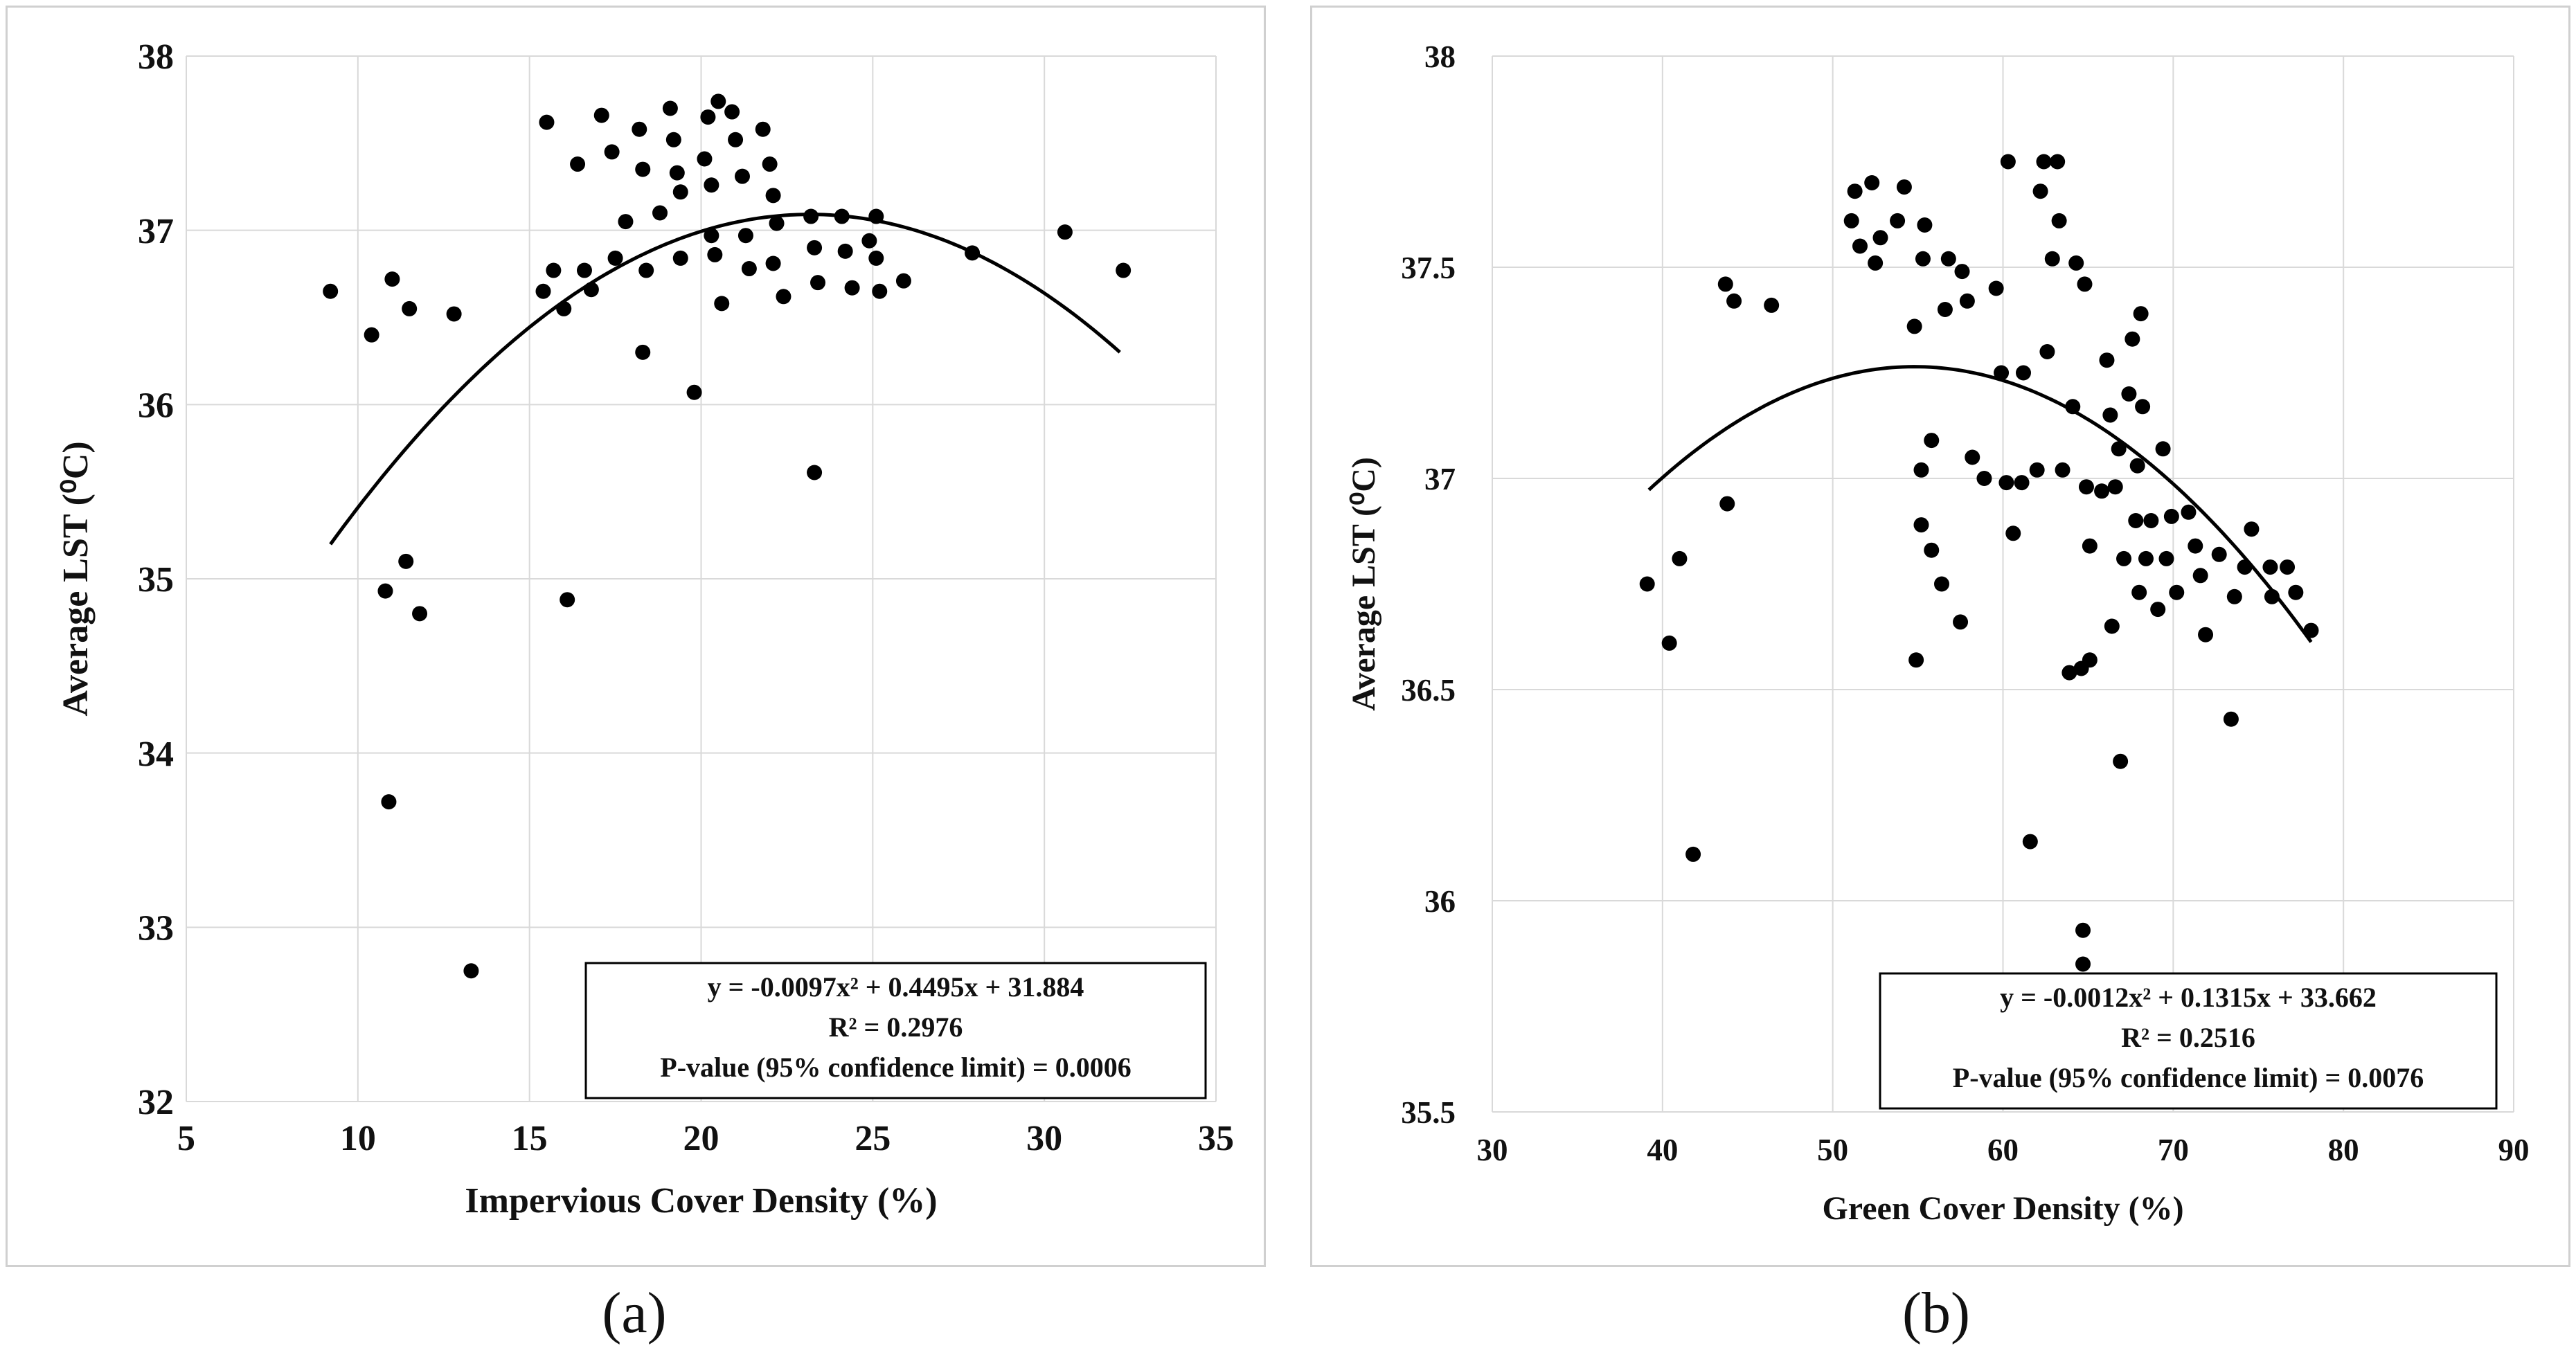 The image size is (2576, 1357). Describe the element at coordinates (1440, 479) in the screenshot. I see `y-tick-label: 37` at that location.